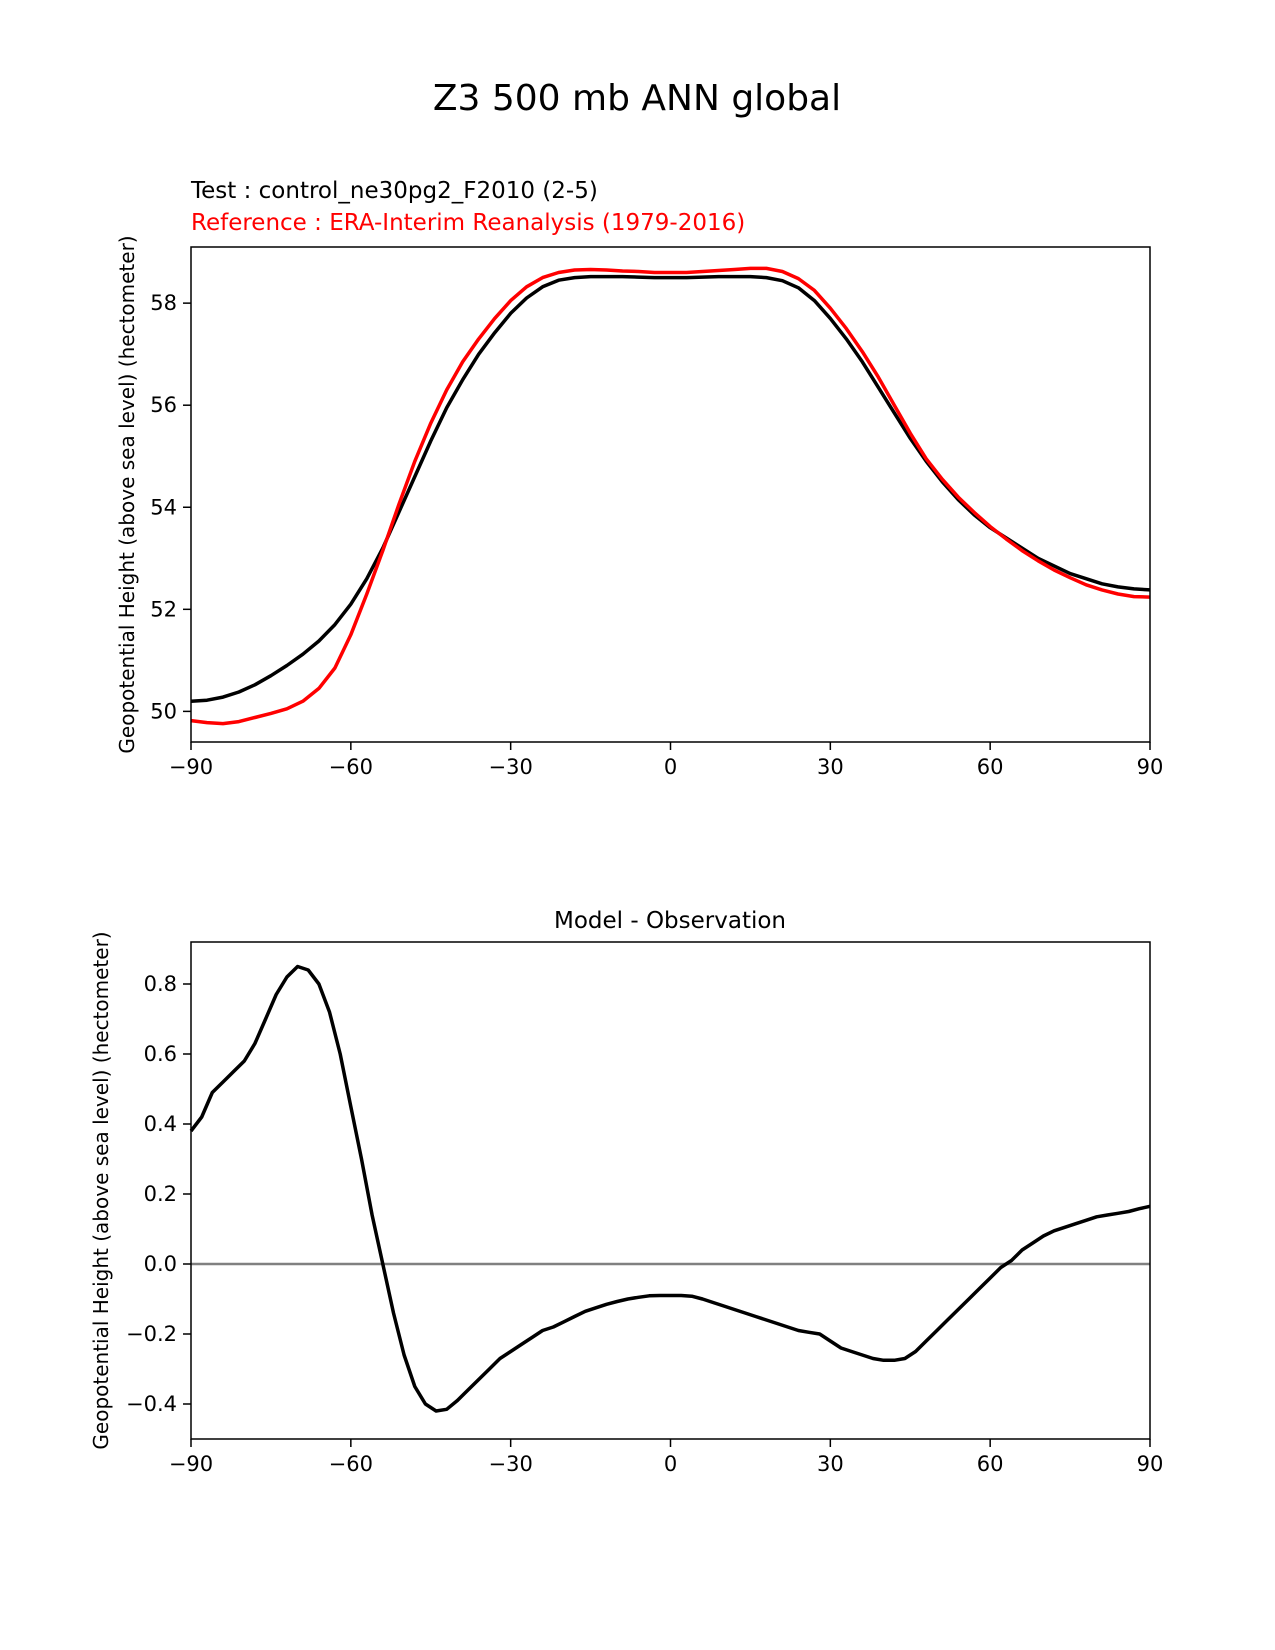 The width and height of the screenshot is (1275, 1650). What do you see at coordinates (163, 405) in the screenshot?
I see `top-y-tick-label: 56` at bounding box center [163, 405].